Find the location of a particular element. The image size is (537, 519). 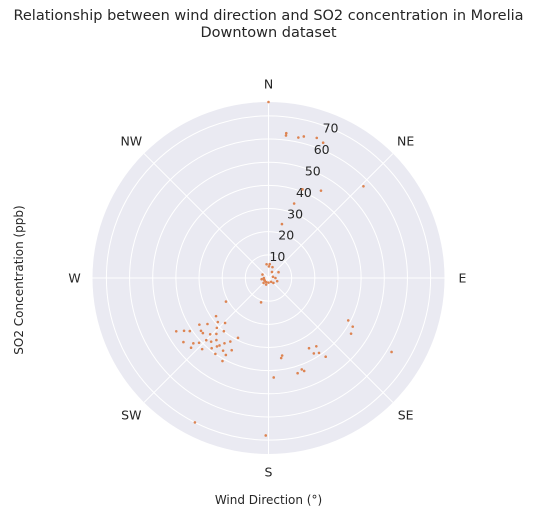

r-tick-label-20: 20 is located at coordinates (286, 235).